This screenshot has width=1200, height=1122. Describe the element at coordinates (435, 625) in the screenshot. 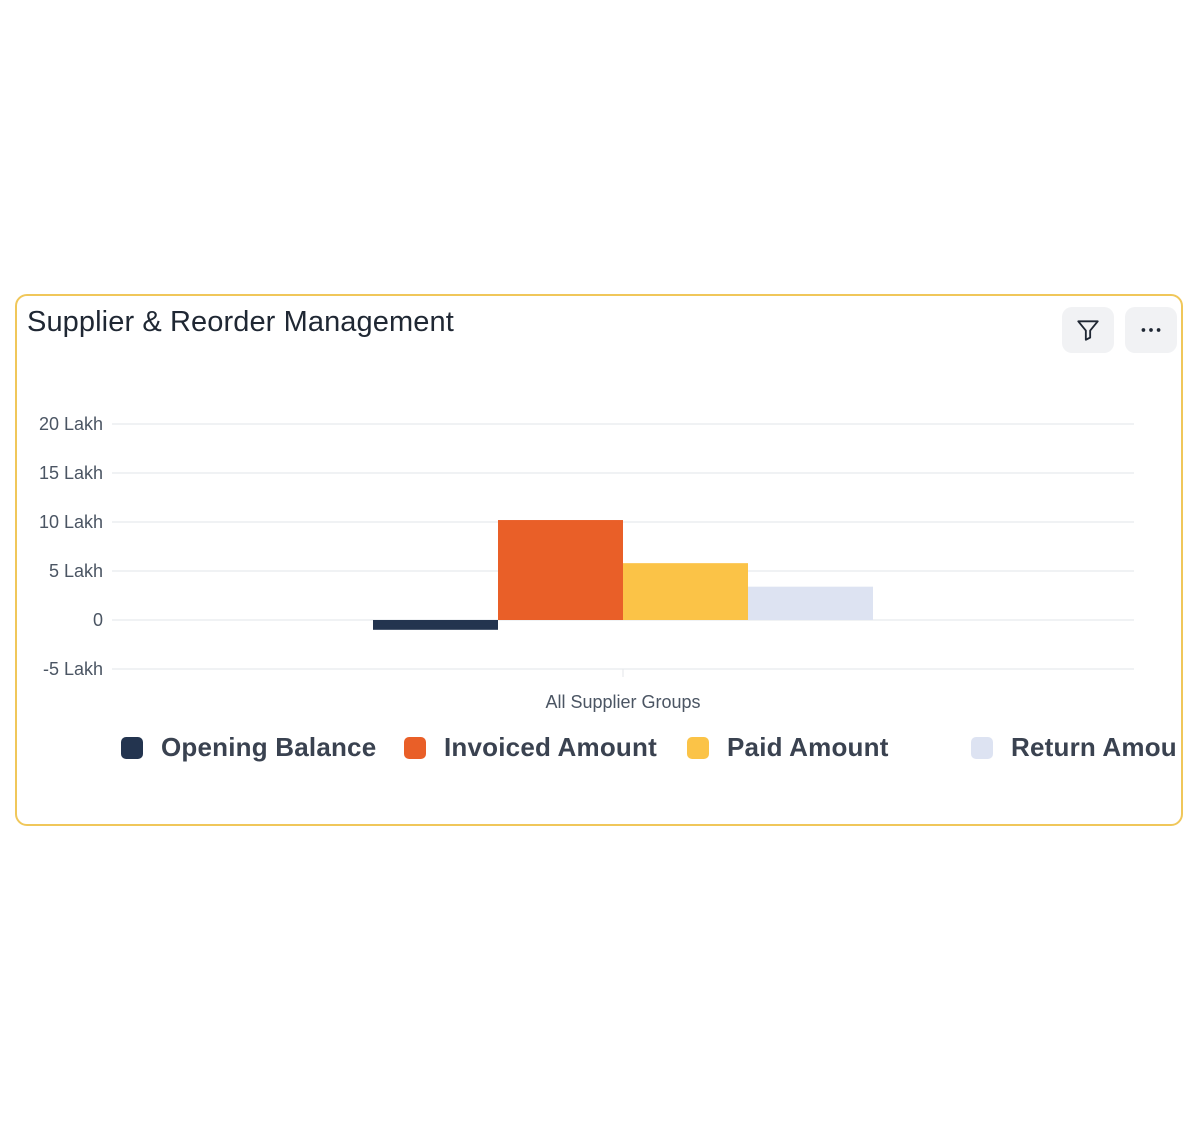

I see `bar-opening-balance` at that location.